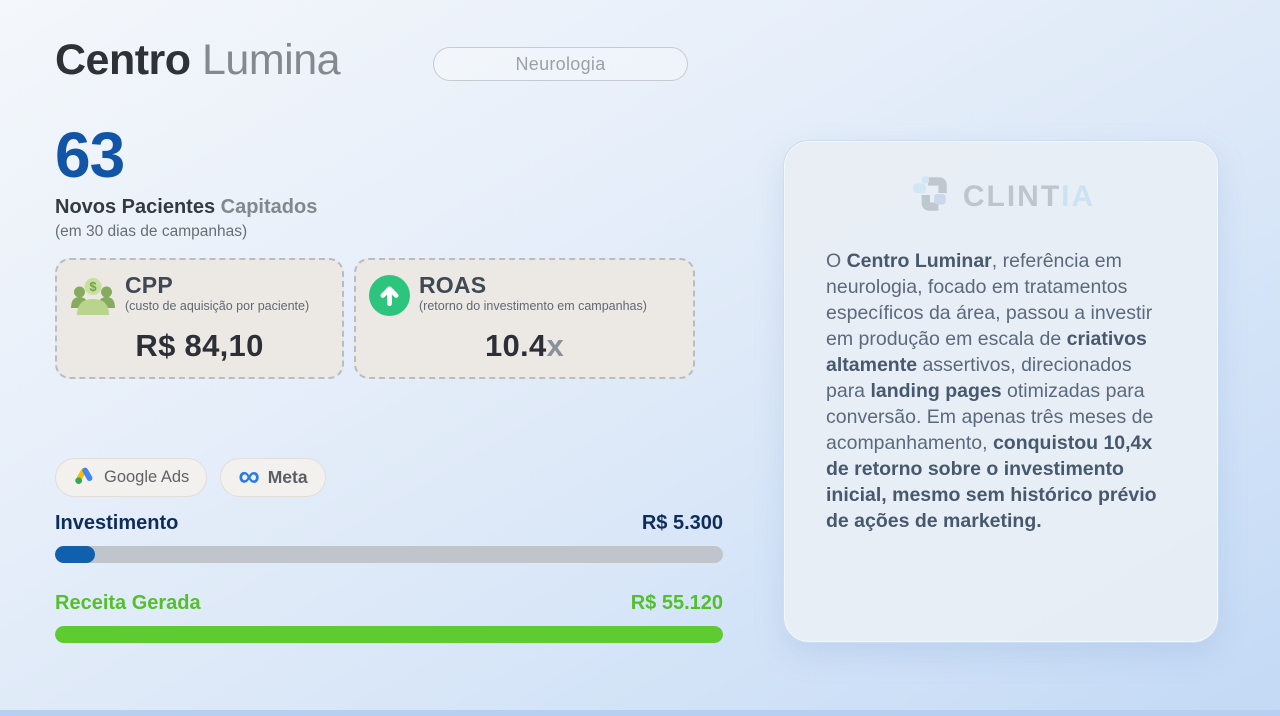  Describe the element at coordinates (389, 298) in the screenshot. I see `arrow-up-circle-icon` at that location.